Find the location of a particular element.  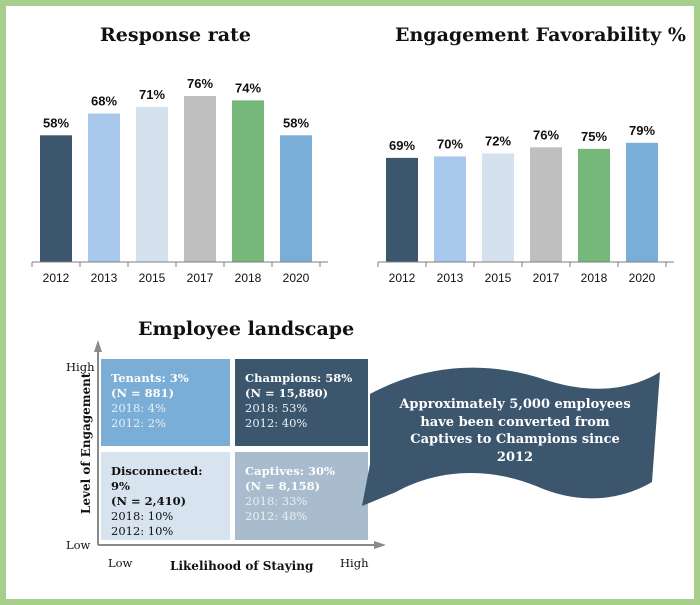

engagement-favorability-bar-2020 is located at coordinates (642, 202).